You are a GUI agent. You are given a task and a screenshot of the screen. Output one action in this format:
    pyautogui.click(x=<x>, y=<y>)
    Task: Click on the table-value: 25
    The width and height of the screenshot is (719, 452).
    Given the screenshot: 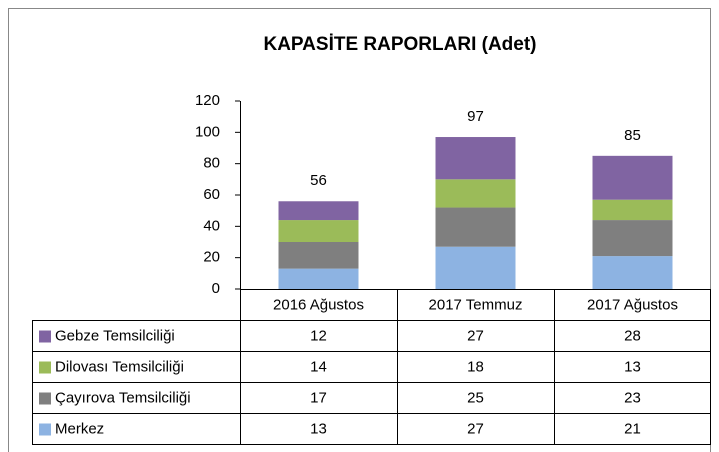 What is the action you would take?
    pyautogui.click(x=475, y=397)
    